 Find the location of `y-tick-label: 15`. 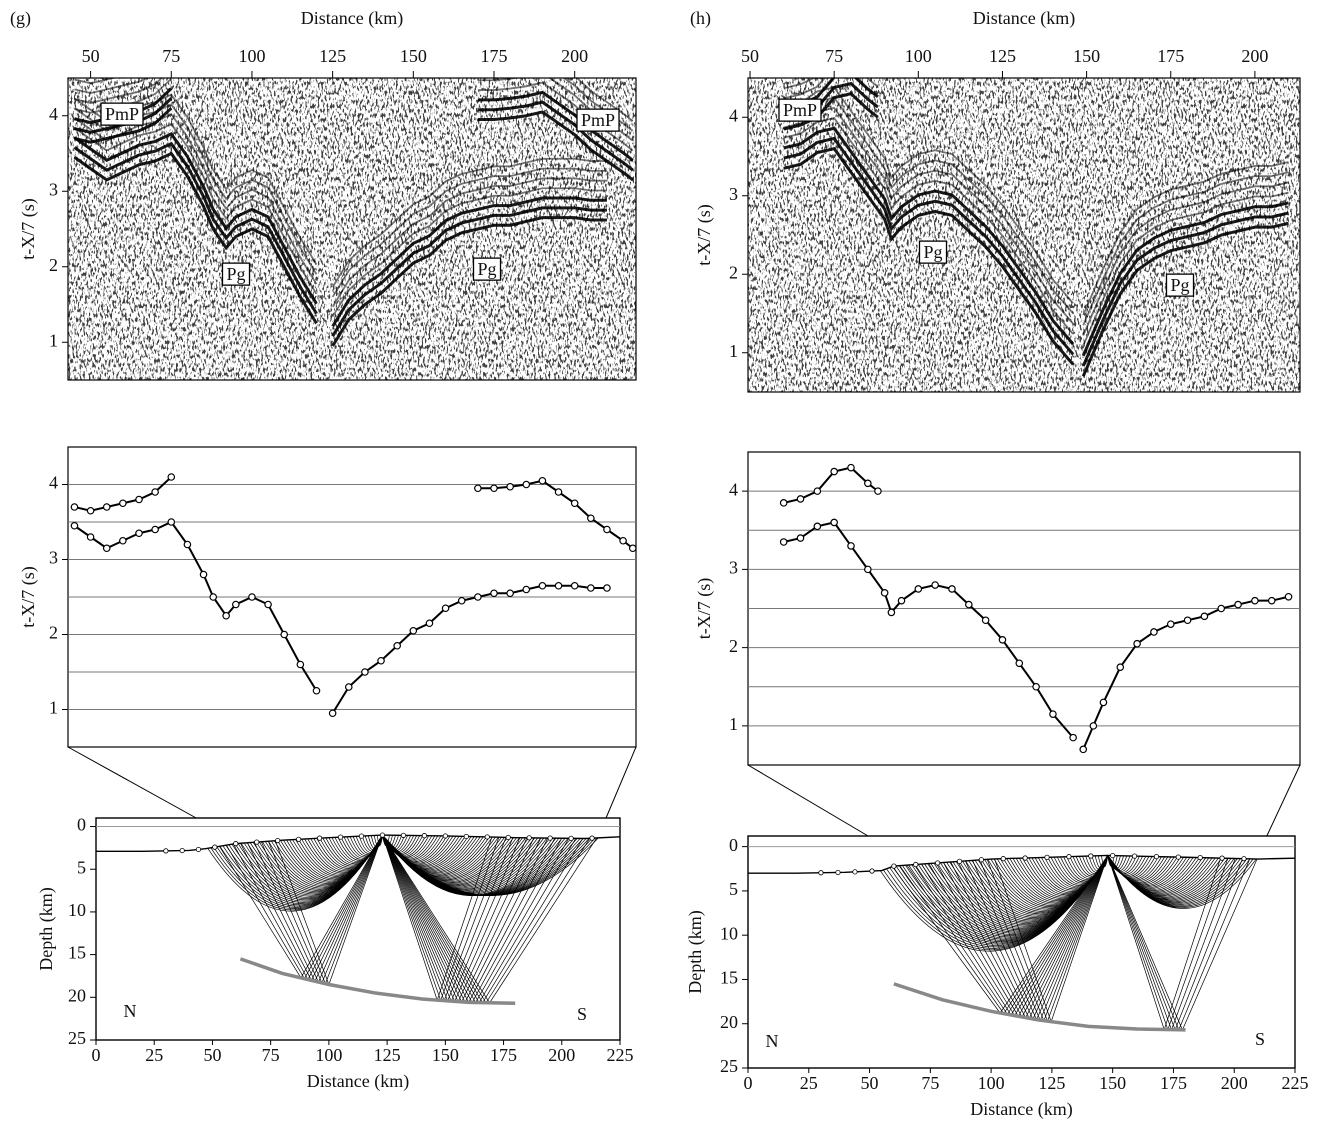

y-tick-label: 15 is located at coordinates (729, 978).